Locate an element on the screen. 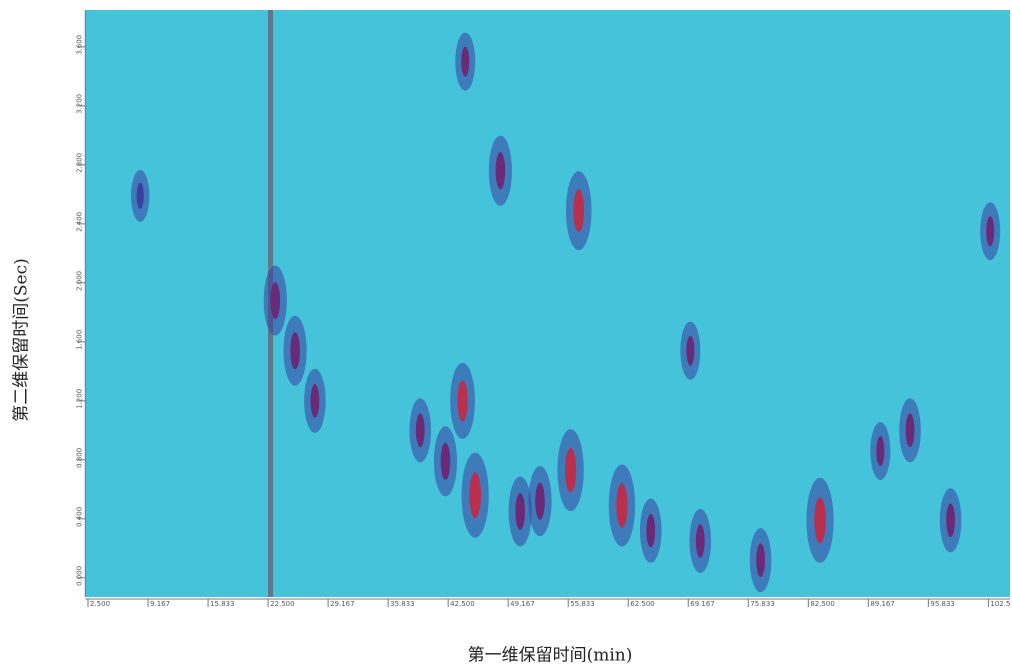 The image size is (1012, 672). x-tick-label: 2.500 is located at coordinates (100, 604).